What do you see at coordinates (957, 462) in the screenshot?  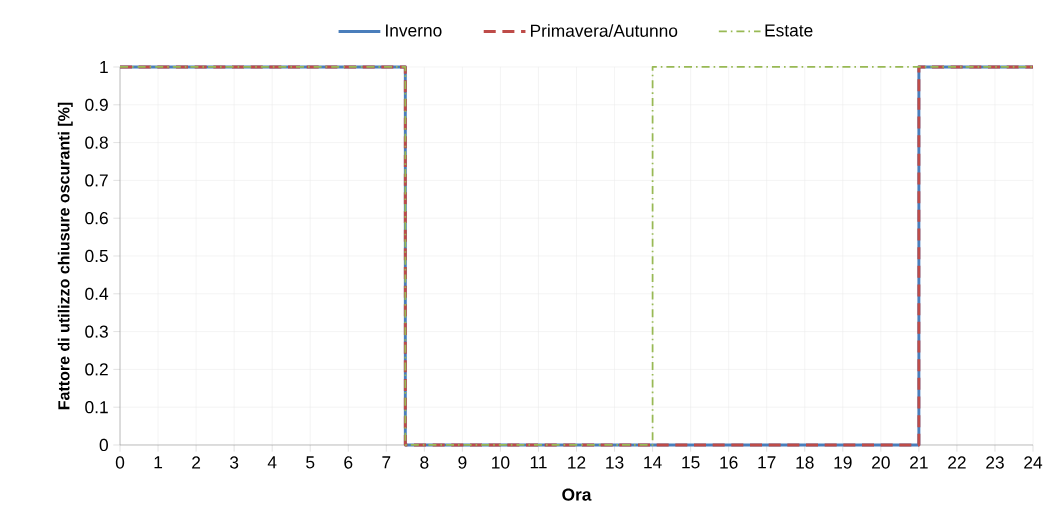 I see `x-tick-label: 22` at bounding box center [957, 462].